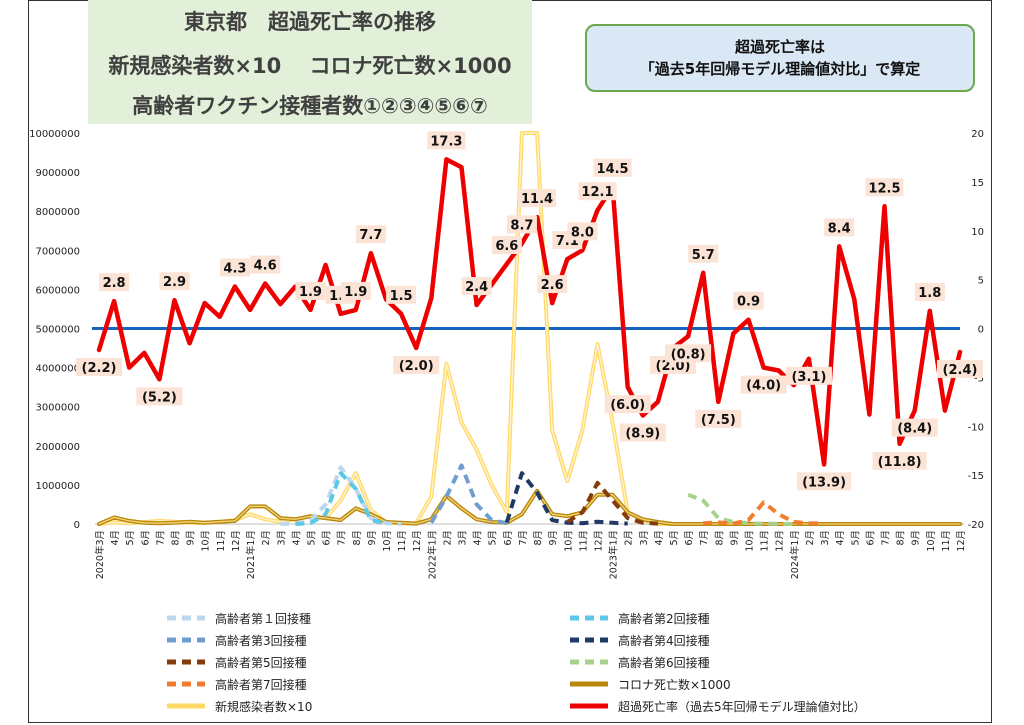  What do you see at coordinates (976, 476) in the screenshot?
I see `right-axis-tick-label: -15` at bounding box center [976, 476].